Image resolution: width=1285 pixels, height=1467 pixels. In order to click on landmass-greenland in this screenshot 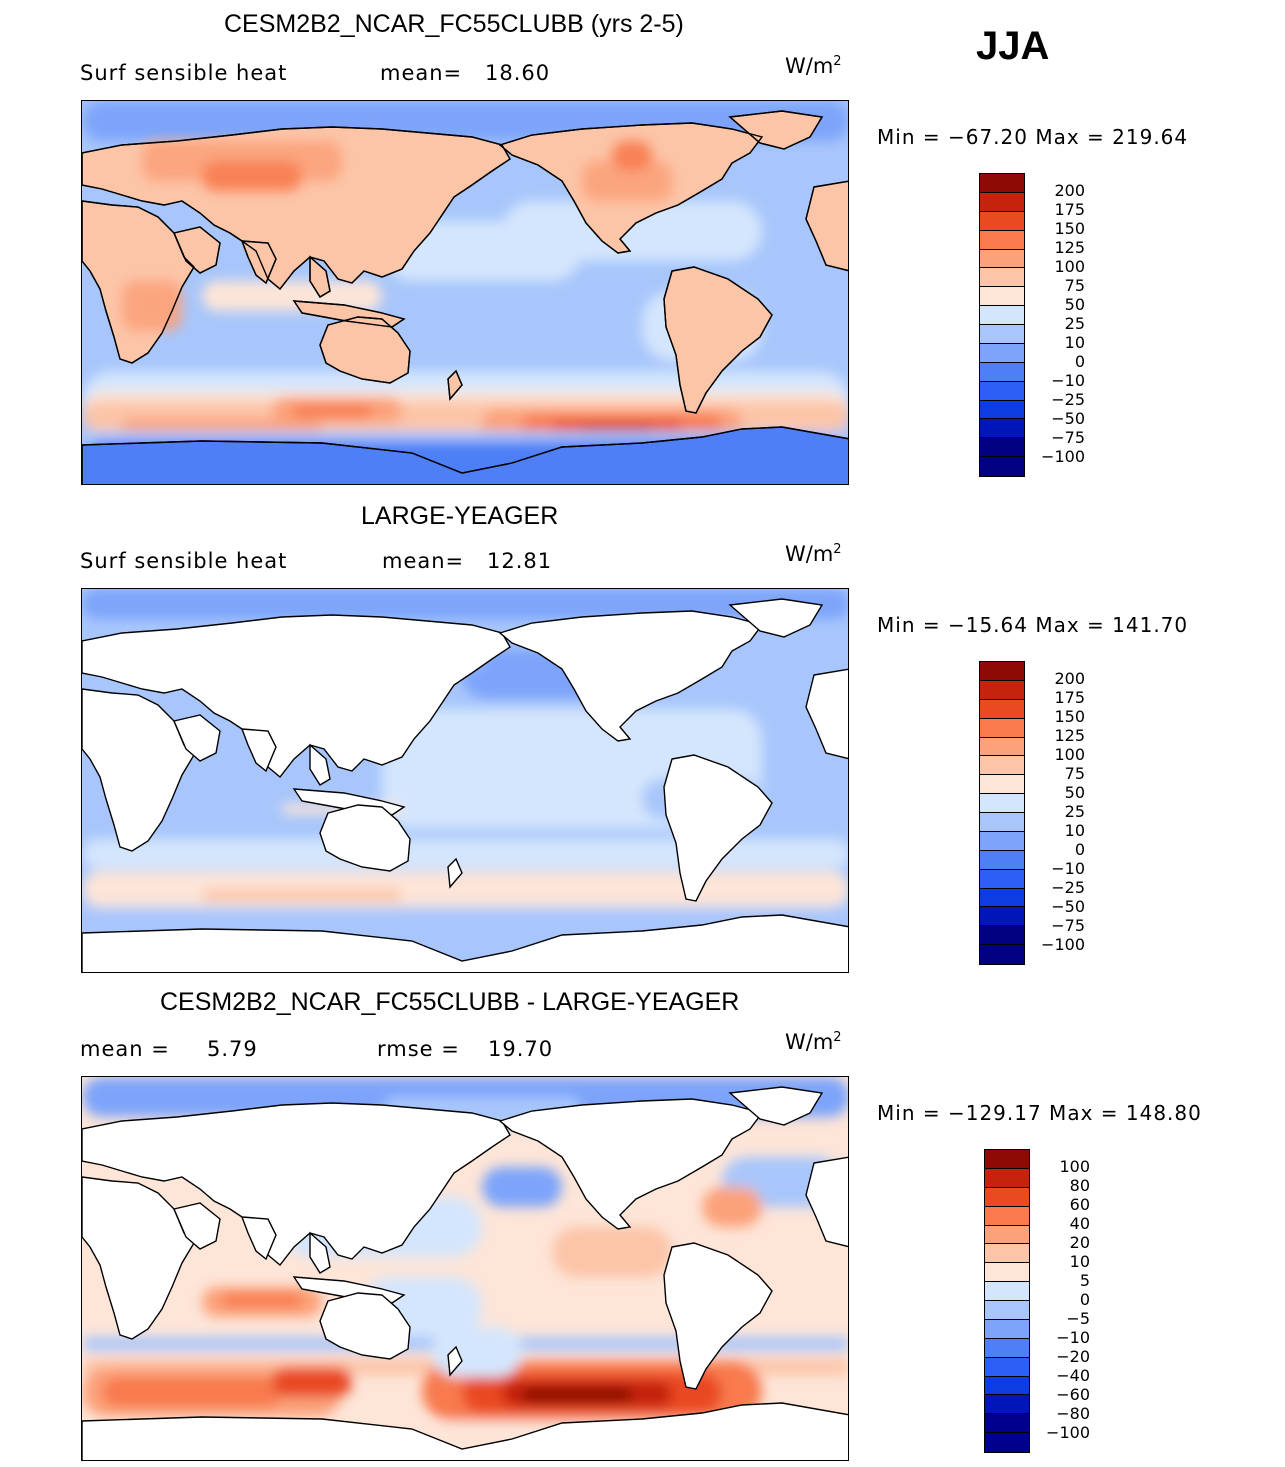, I will do `click(776, 1106)`.